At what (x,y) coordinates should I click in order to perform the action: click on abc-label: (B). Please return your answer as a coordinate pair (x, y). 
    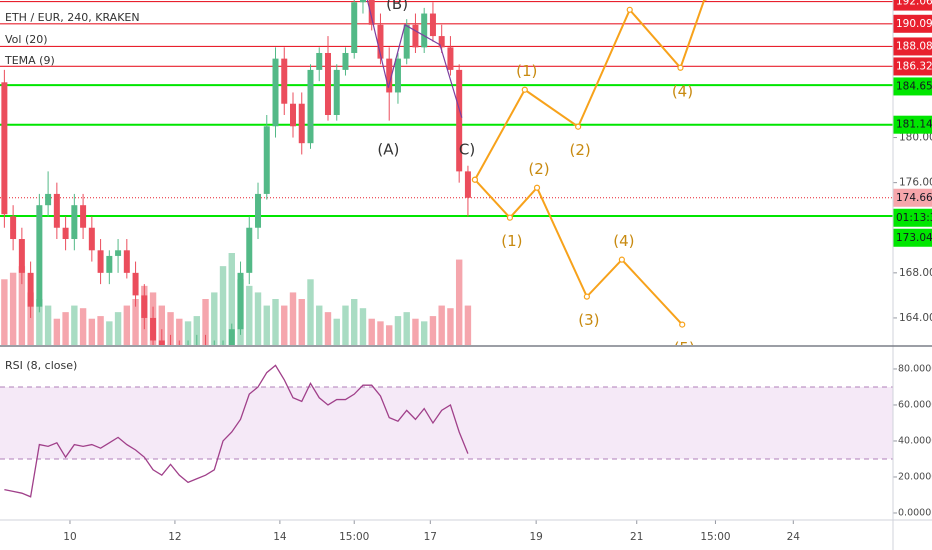
    Looking at the image, I should click on (397, 6).